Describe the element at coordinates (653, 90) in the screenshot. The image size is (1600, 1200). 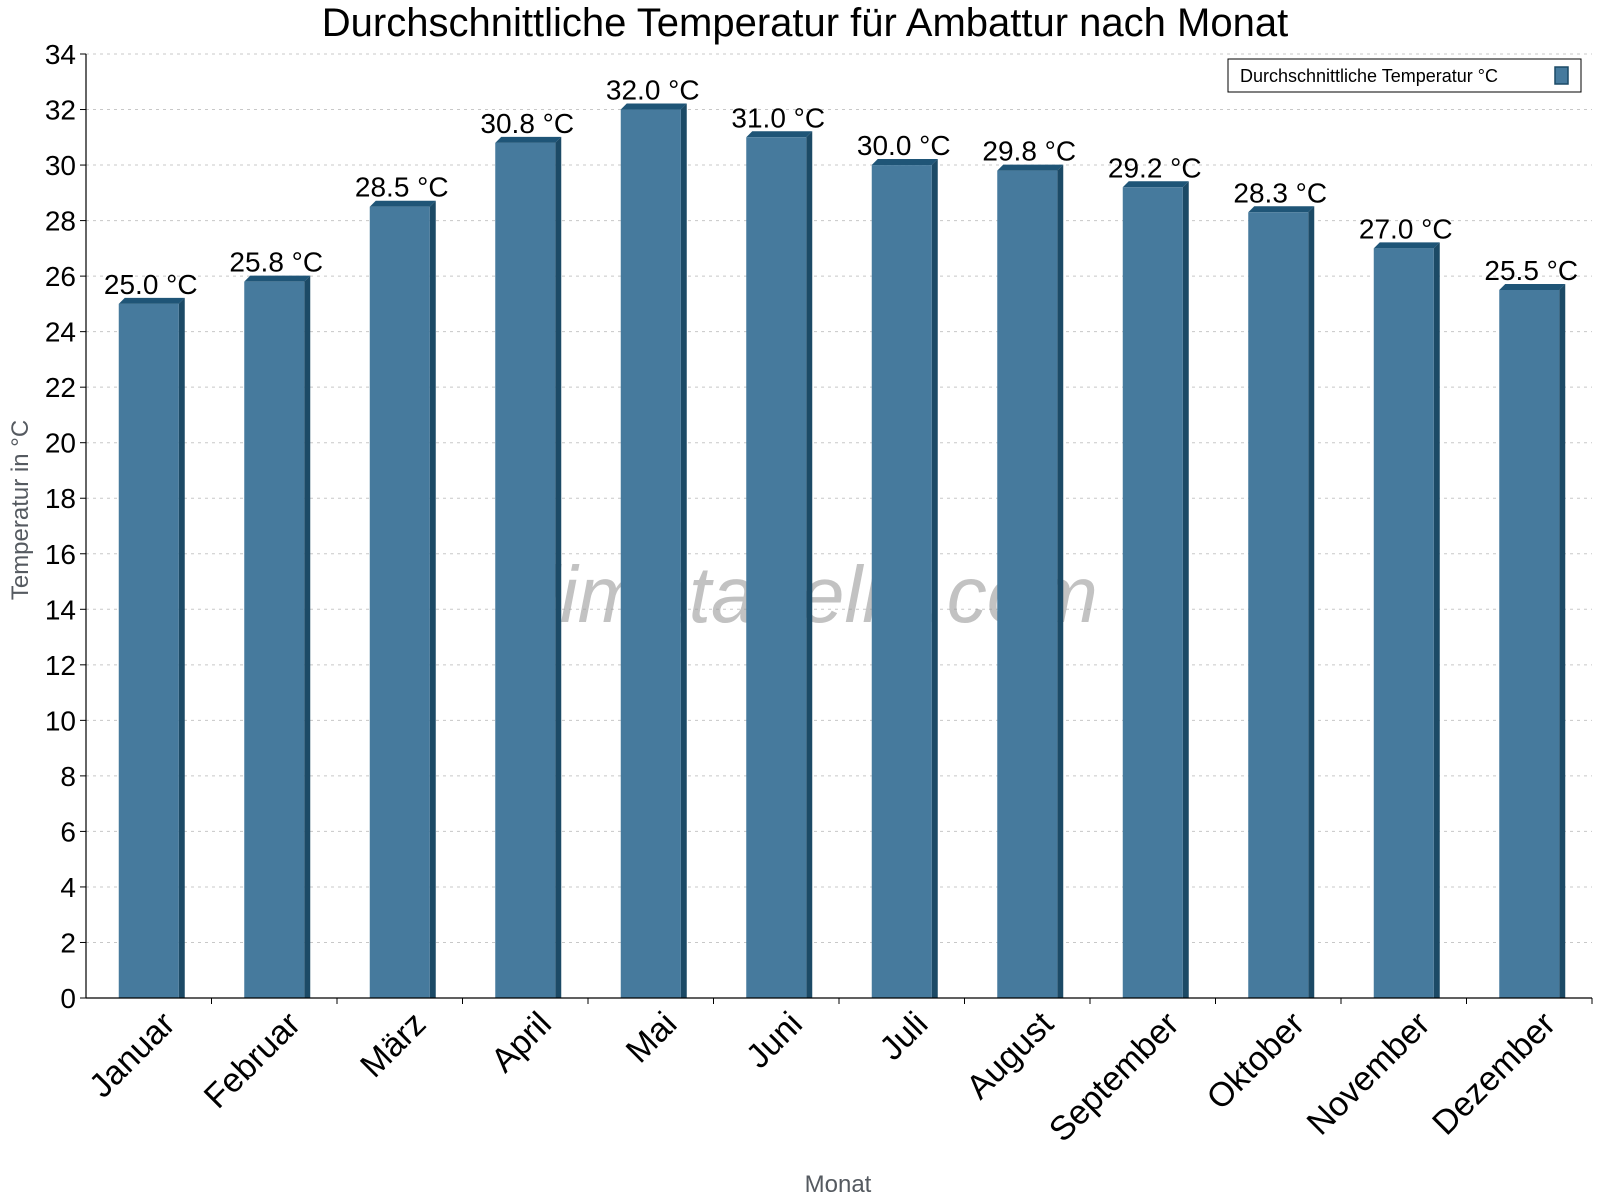
I see `data-label: 32.0 °C` at that location.